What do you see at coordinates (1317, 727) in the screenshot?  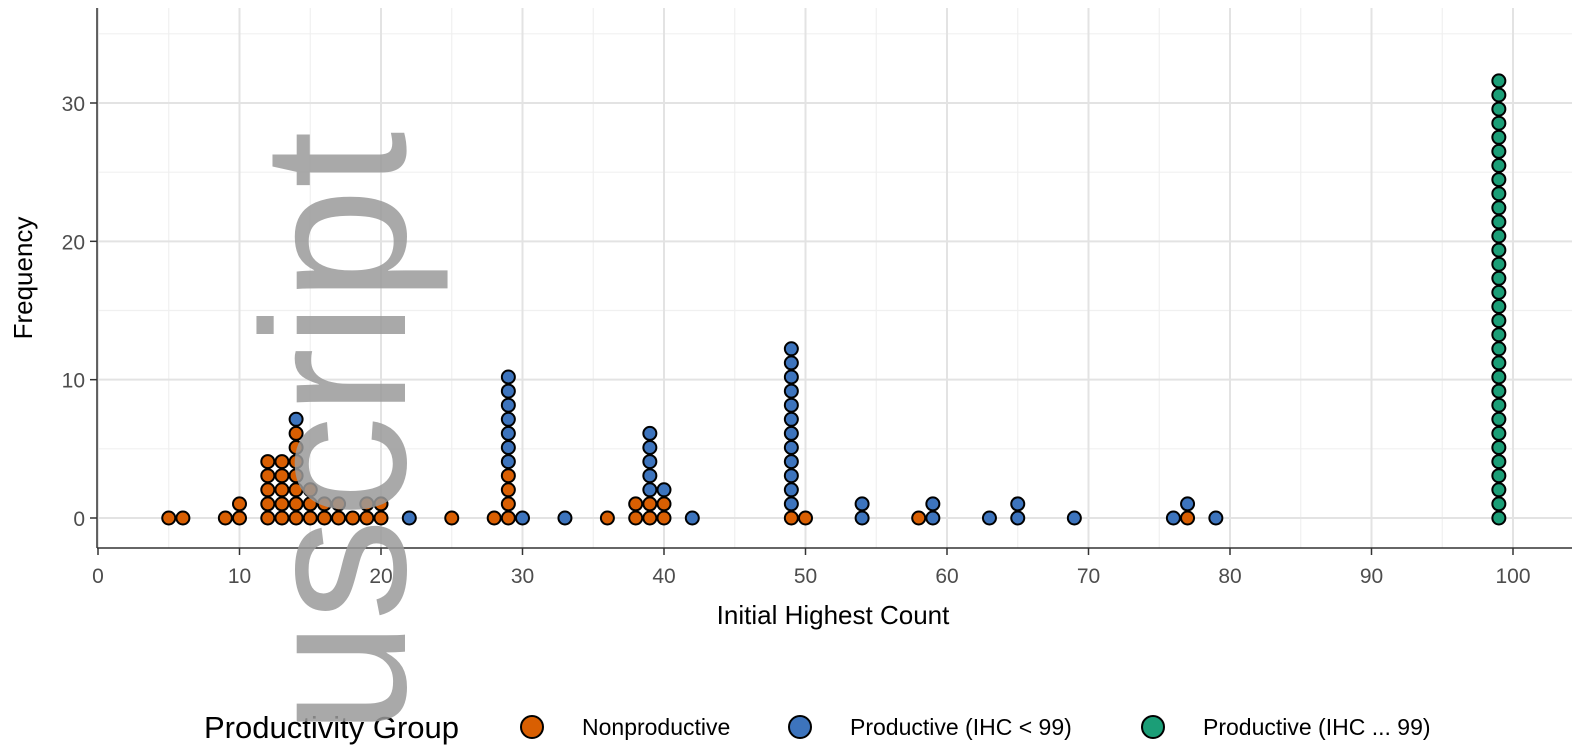 I see `legend-label: Productive (IHC ... 99)` at bounding box center [1317, 727].